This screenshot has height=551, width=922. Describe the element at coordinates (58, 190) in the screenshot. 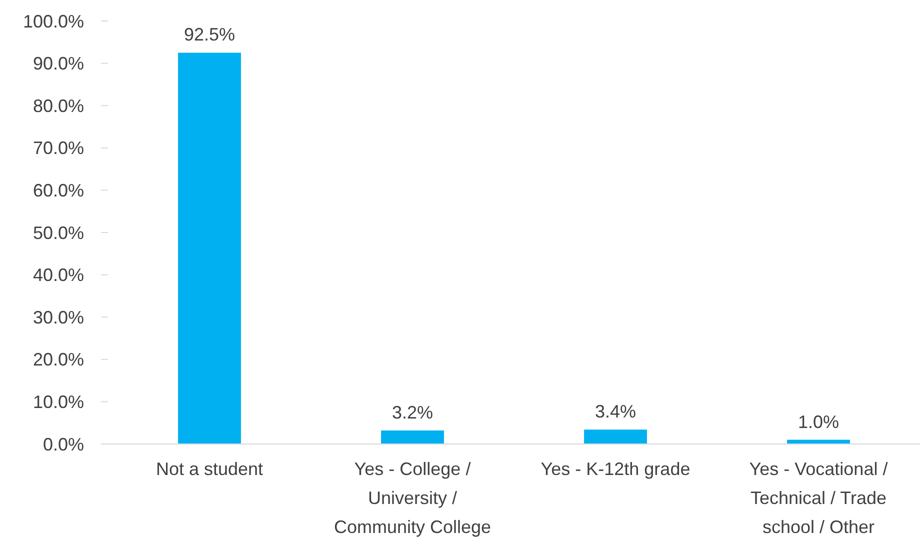

I see `y-tick-label: 60.0%` at that location.